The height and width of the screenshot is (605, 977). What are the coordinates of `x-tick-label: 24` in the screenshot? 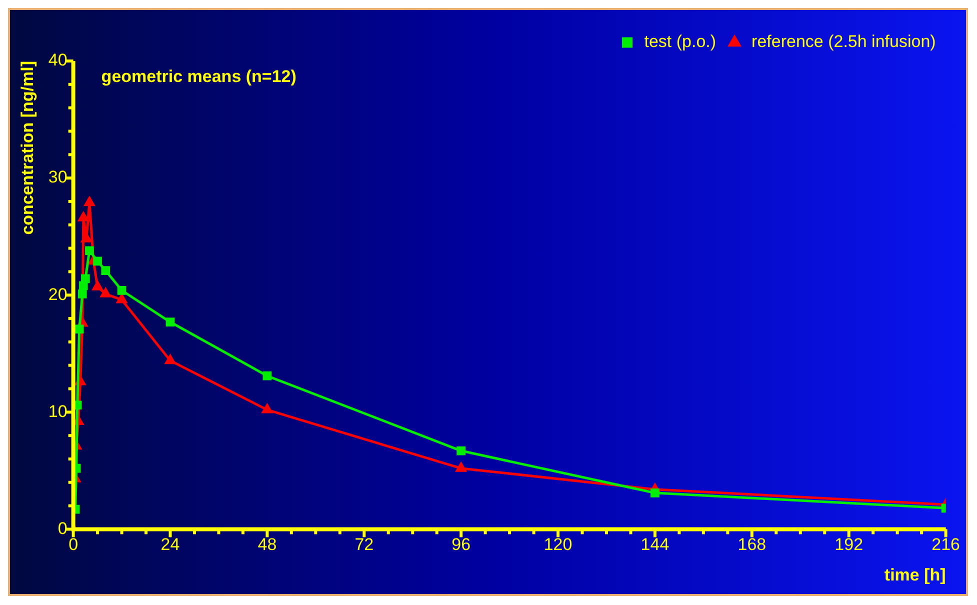 It's located at (170, 544).